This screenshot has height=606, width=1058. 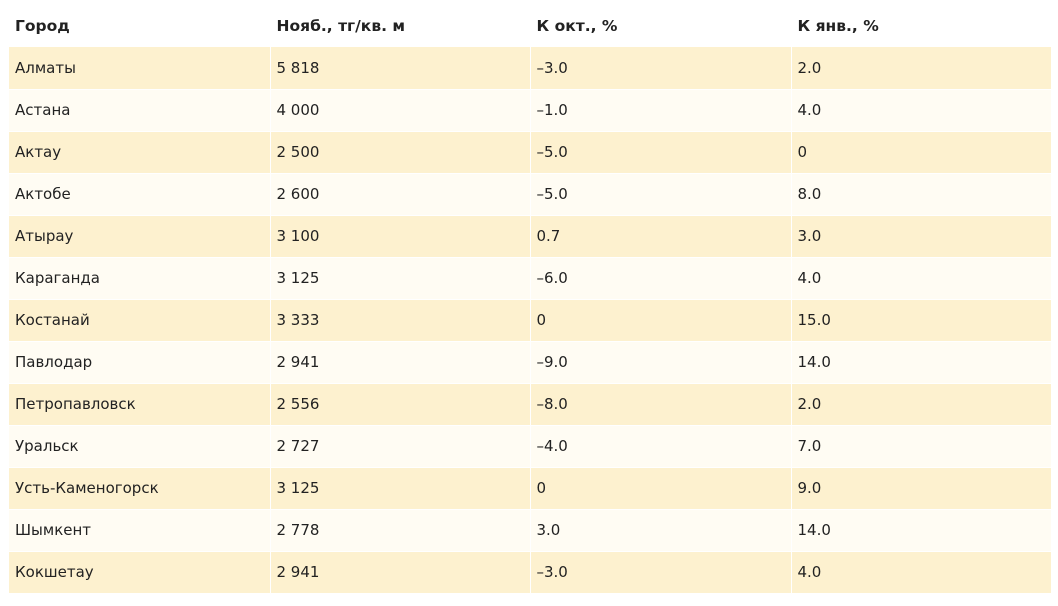 I want to click on table-row: Петропавловск 2 556 –8.0 2.0, so click(x=530, y=403).